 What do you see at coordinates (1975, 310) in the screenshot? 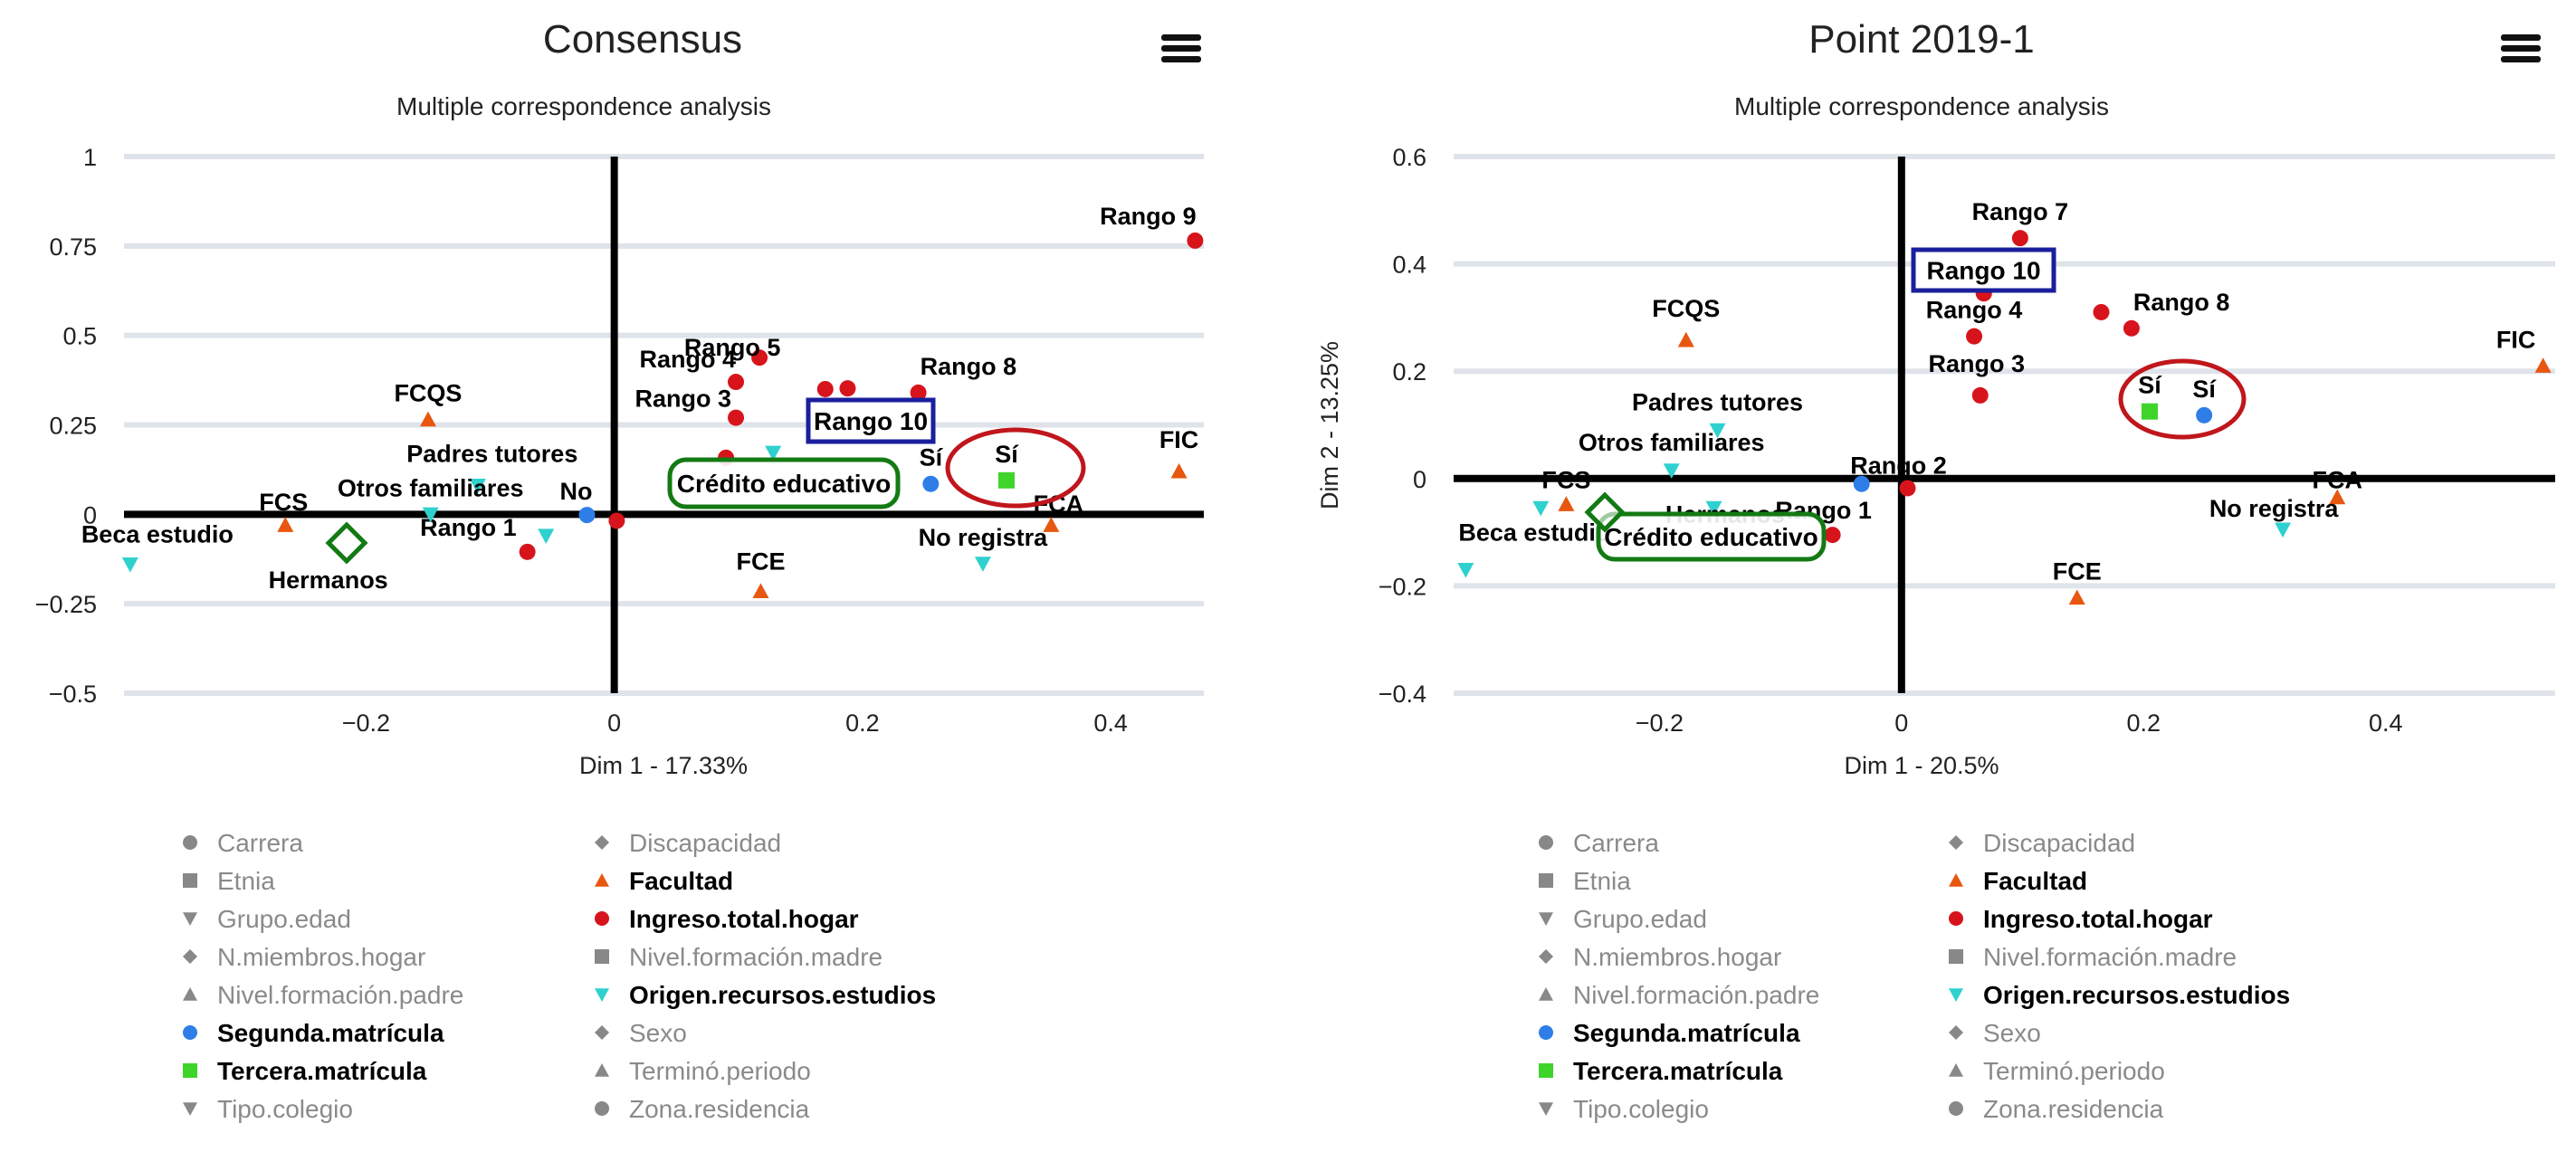
I see `data-label: Rango 4` at bounding box center [1975, 310].